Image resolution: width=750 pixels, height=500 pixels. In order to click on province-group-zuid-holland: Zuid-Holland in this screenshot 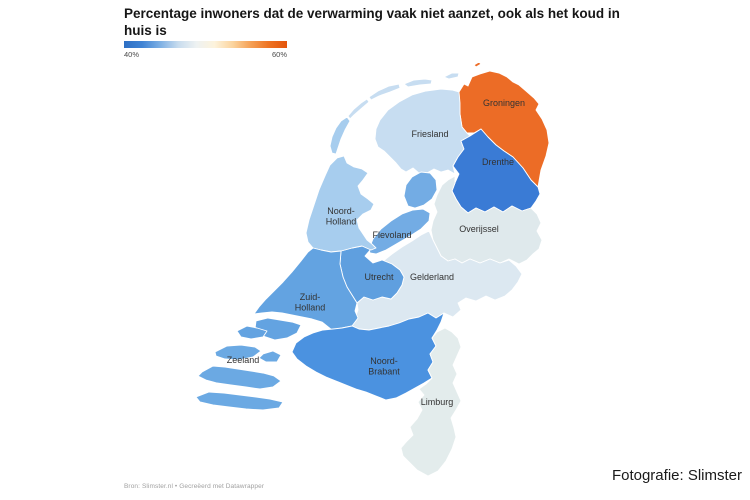, I will do `click(297, 294)`.